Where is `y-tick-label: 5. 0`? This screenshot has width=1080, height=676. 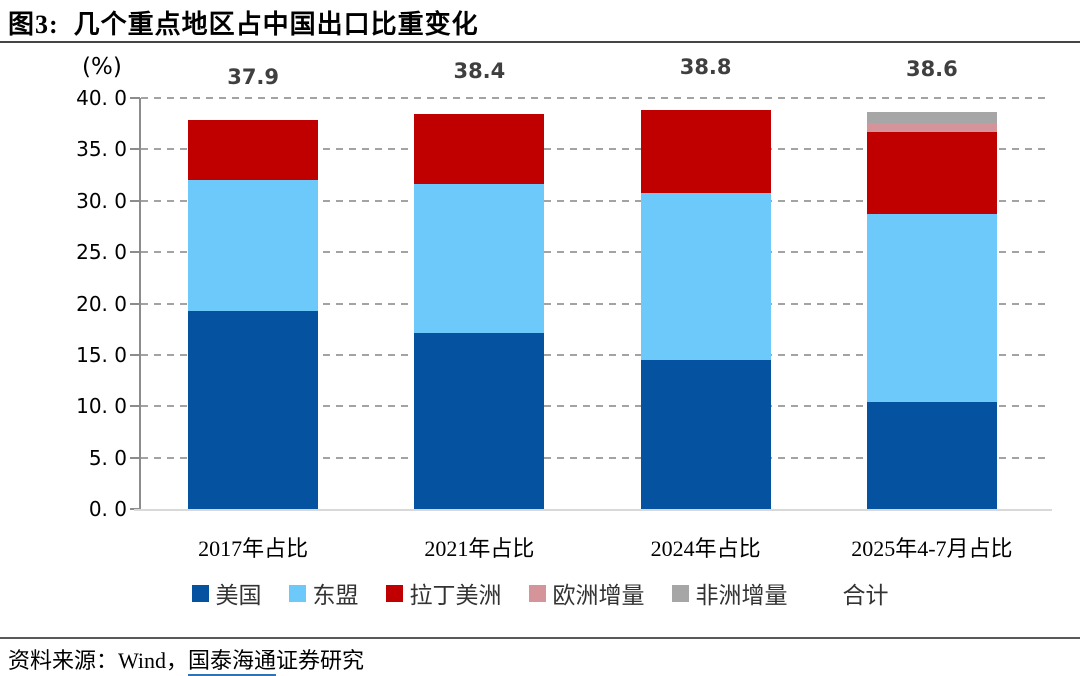 y-tick-label: 5. 0 is located at coordinates (107, 457).